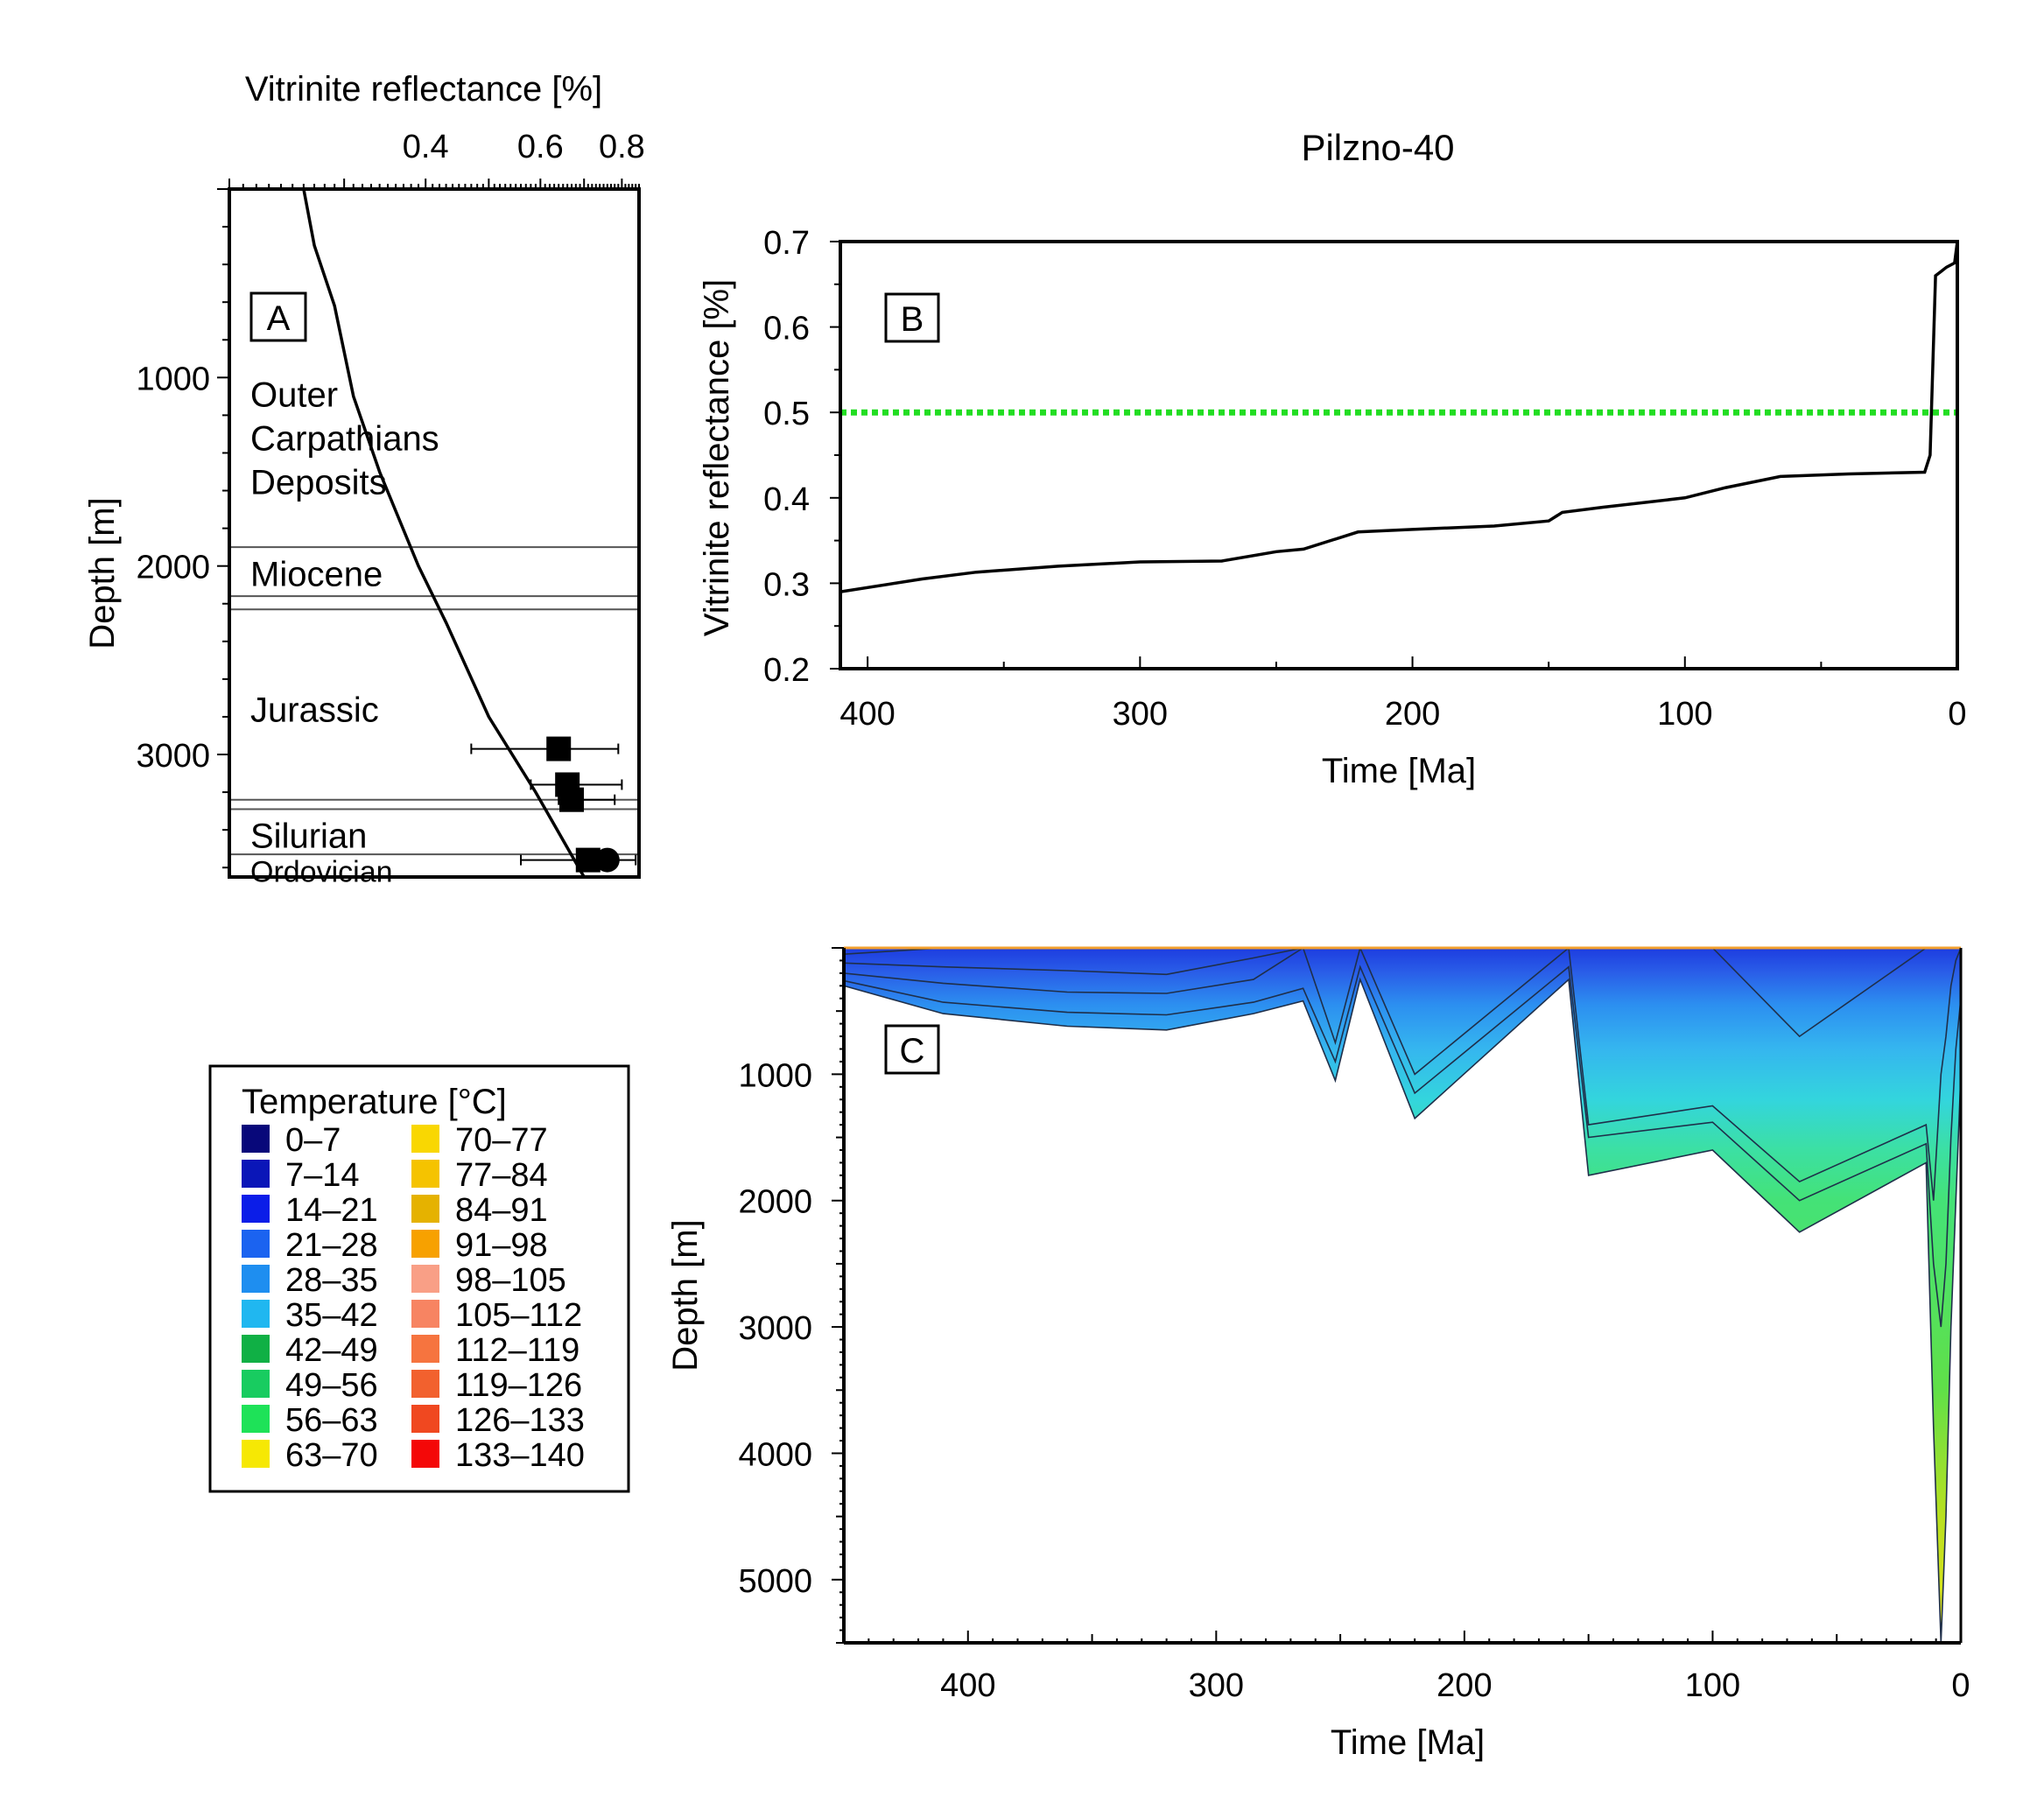 The height and width of the screenshot is (1810, 2044). I want to click on legend-item-label: 21–28, so click(331, 1246).